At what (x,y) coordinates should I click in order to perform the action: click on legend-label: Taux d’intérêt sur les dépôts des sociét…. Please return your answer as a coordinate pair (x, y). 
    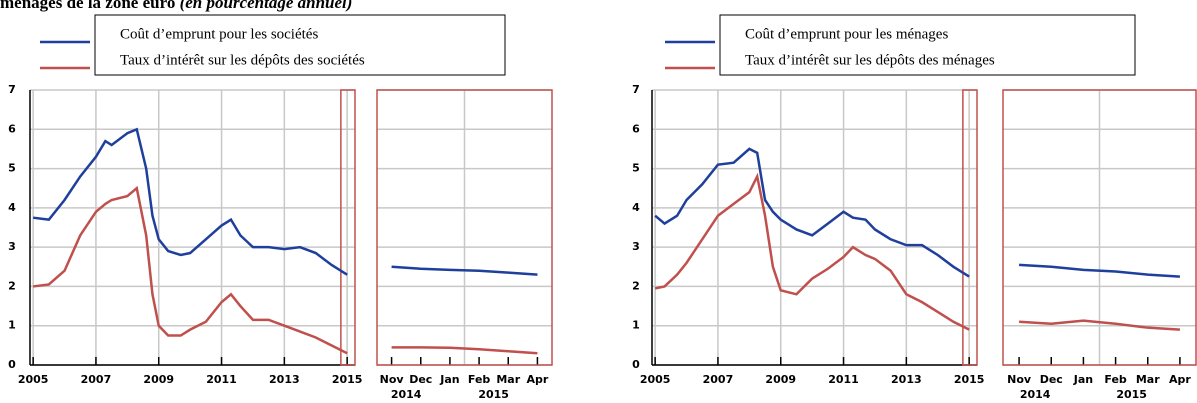
    Looking at the image, I should click on (242, 60).